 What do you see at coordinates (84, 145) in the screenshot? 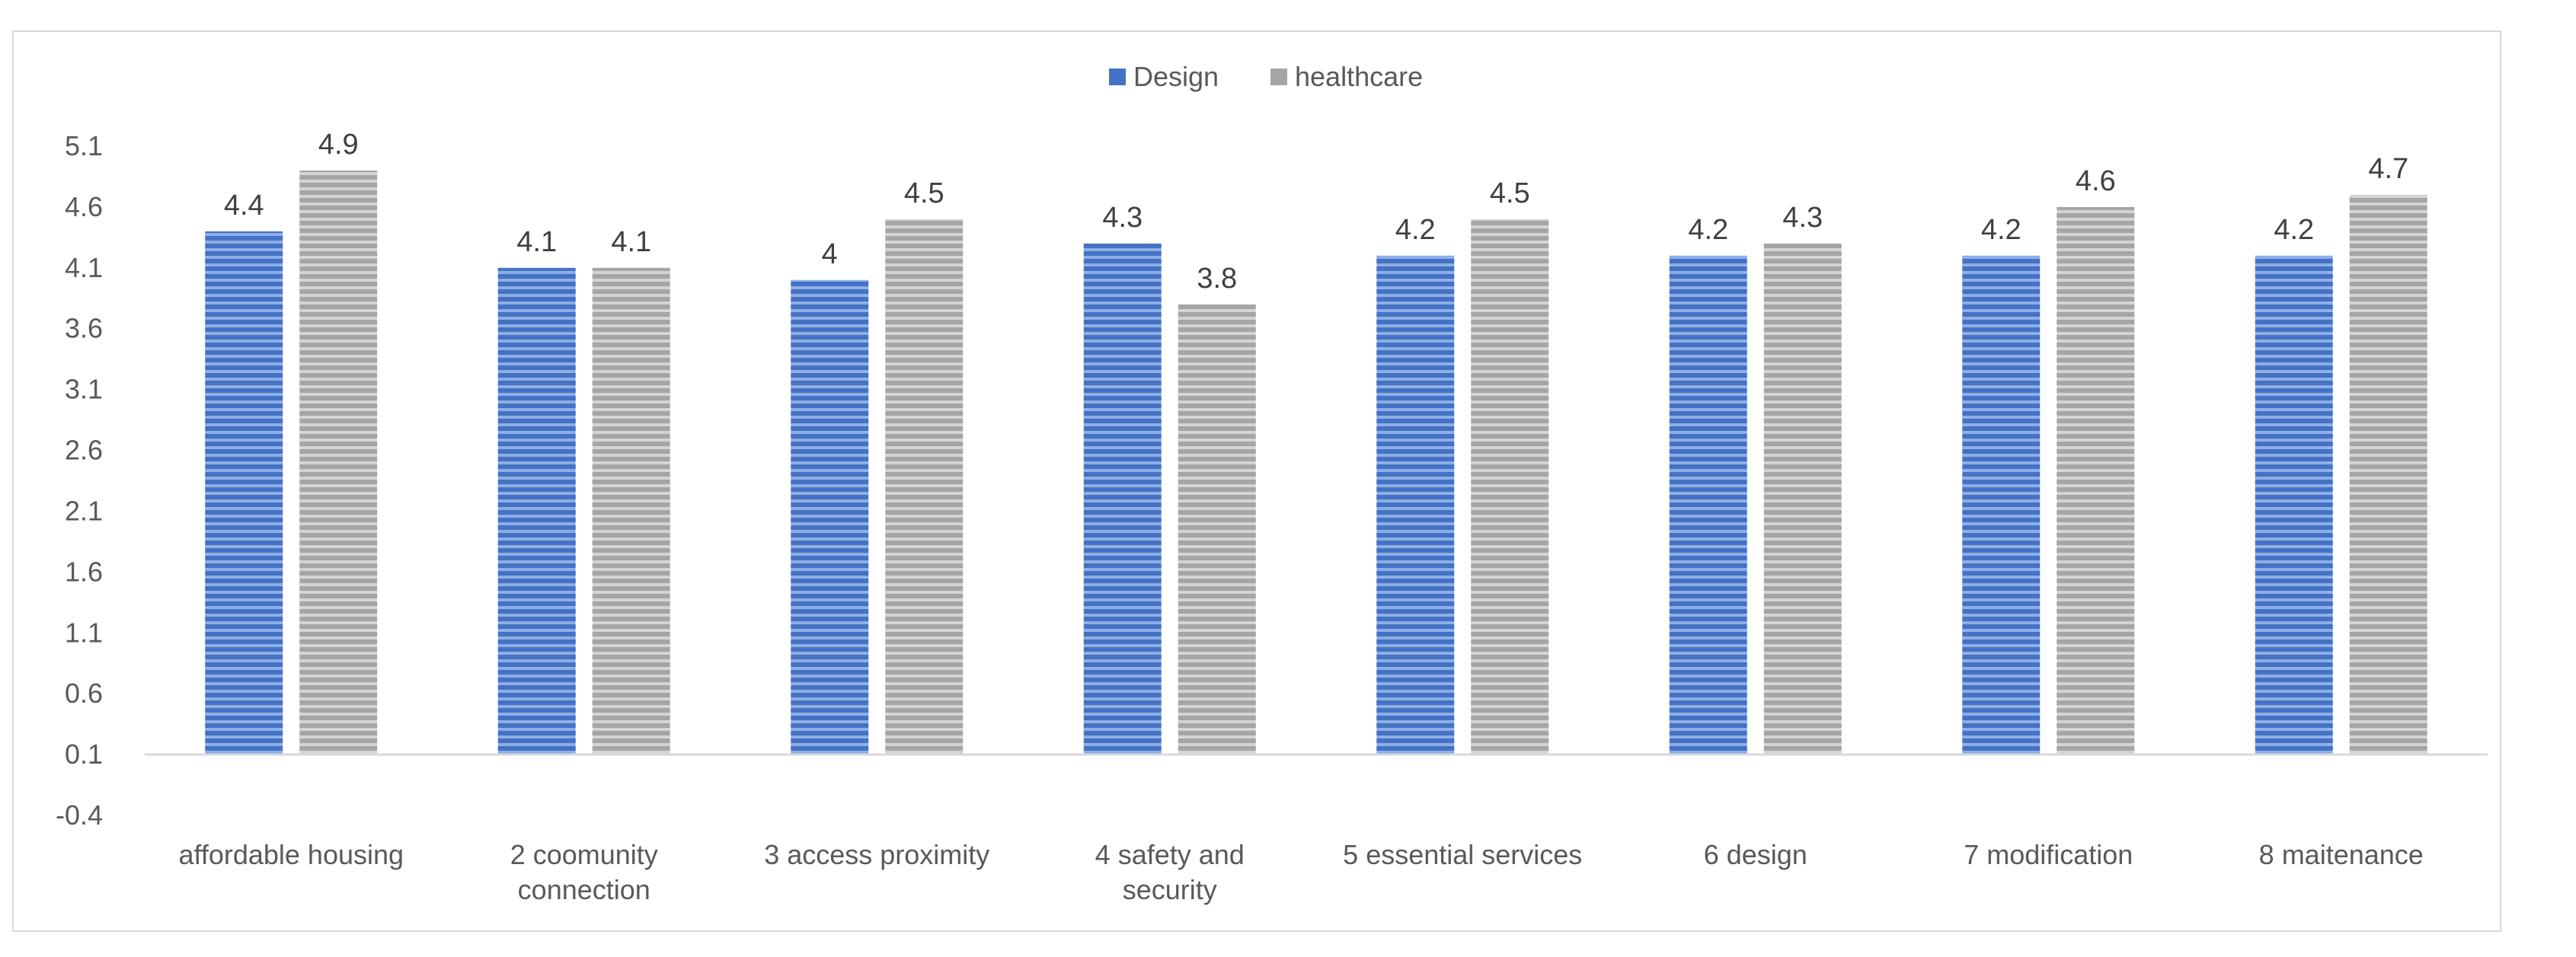
I see `y-tick-label: 5.1` at bounding box center [84, 145].